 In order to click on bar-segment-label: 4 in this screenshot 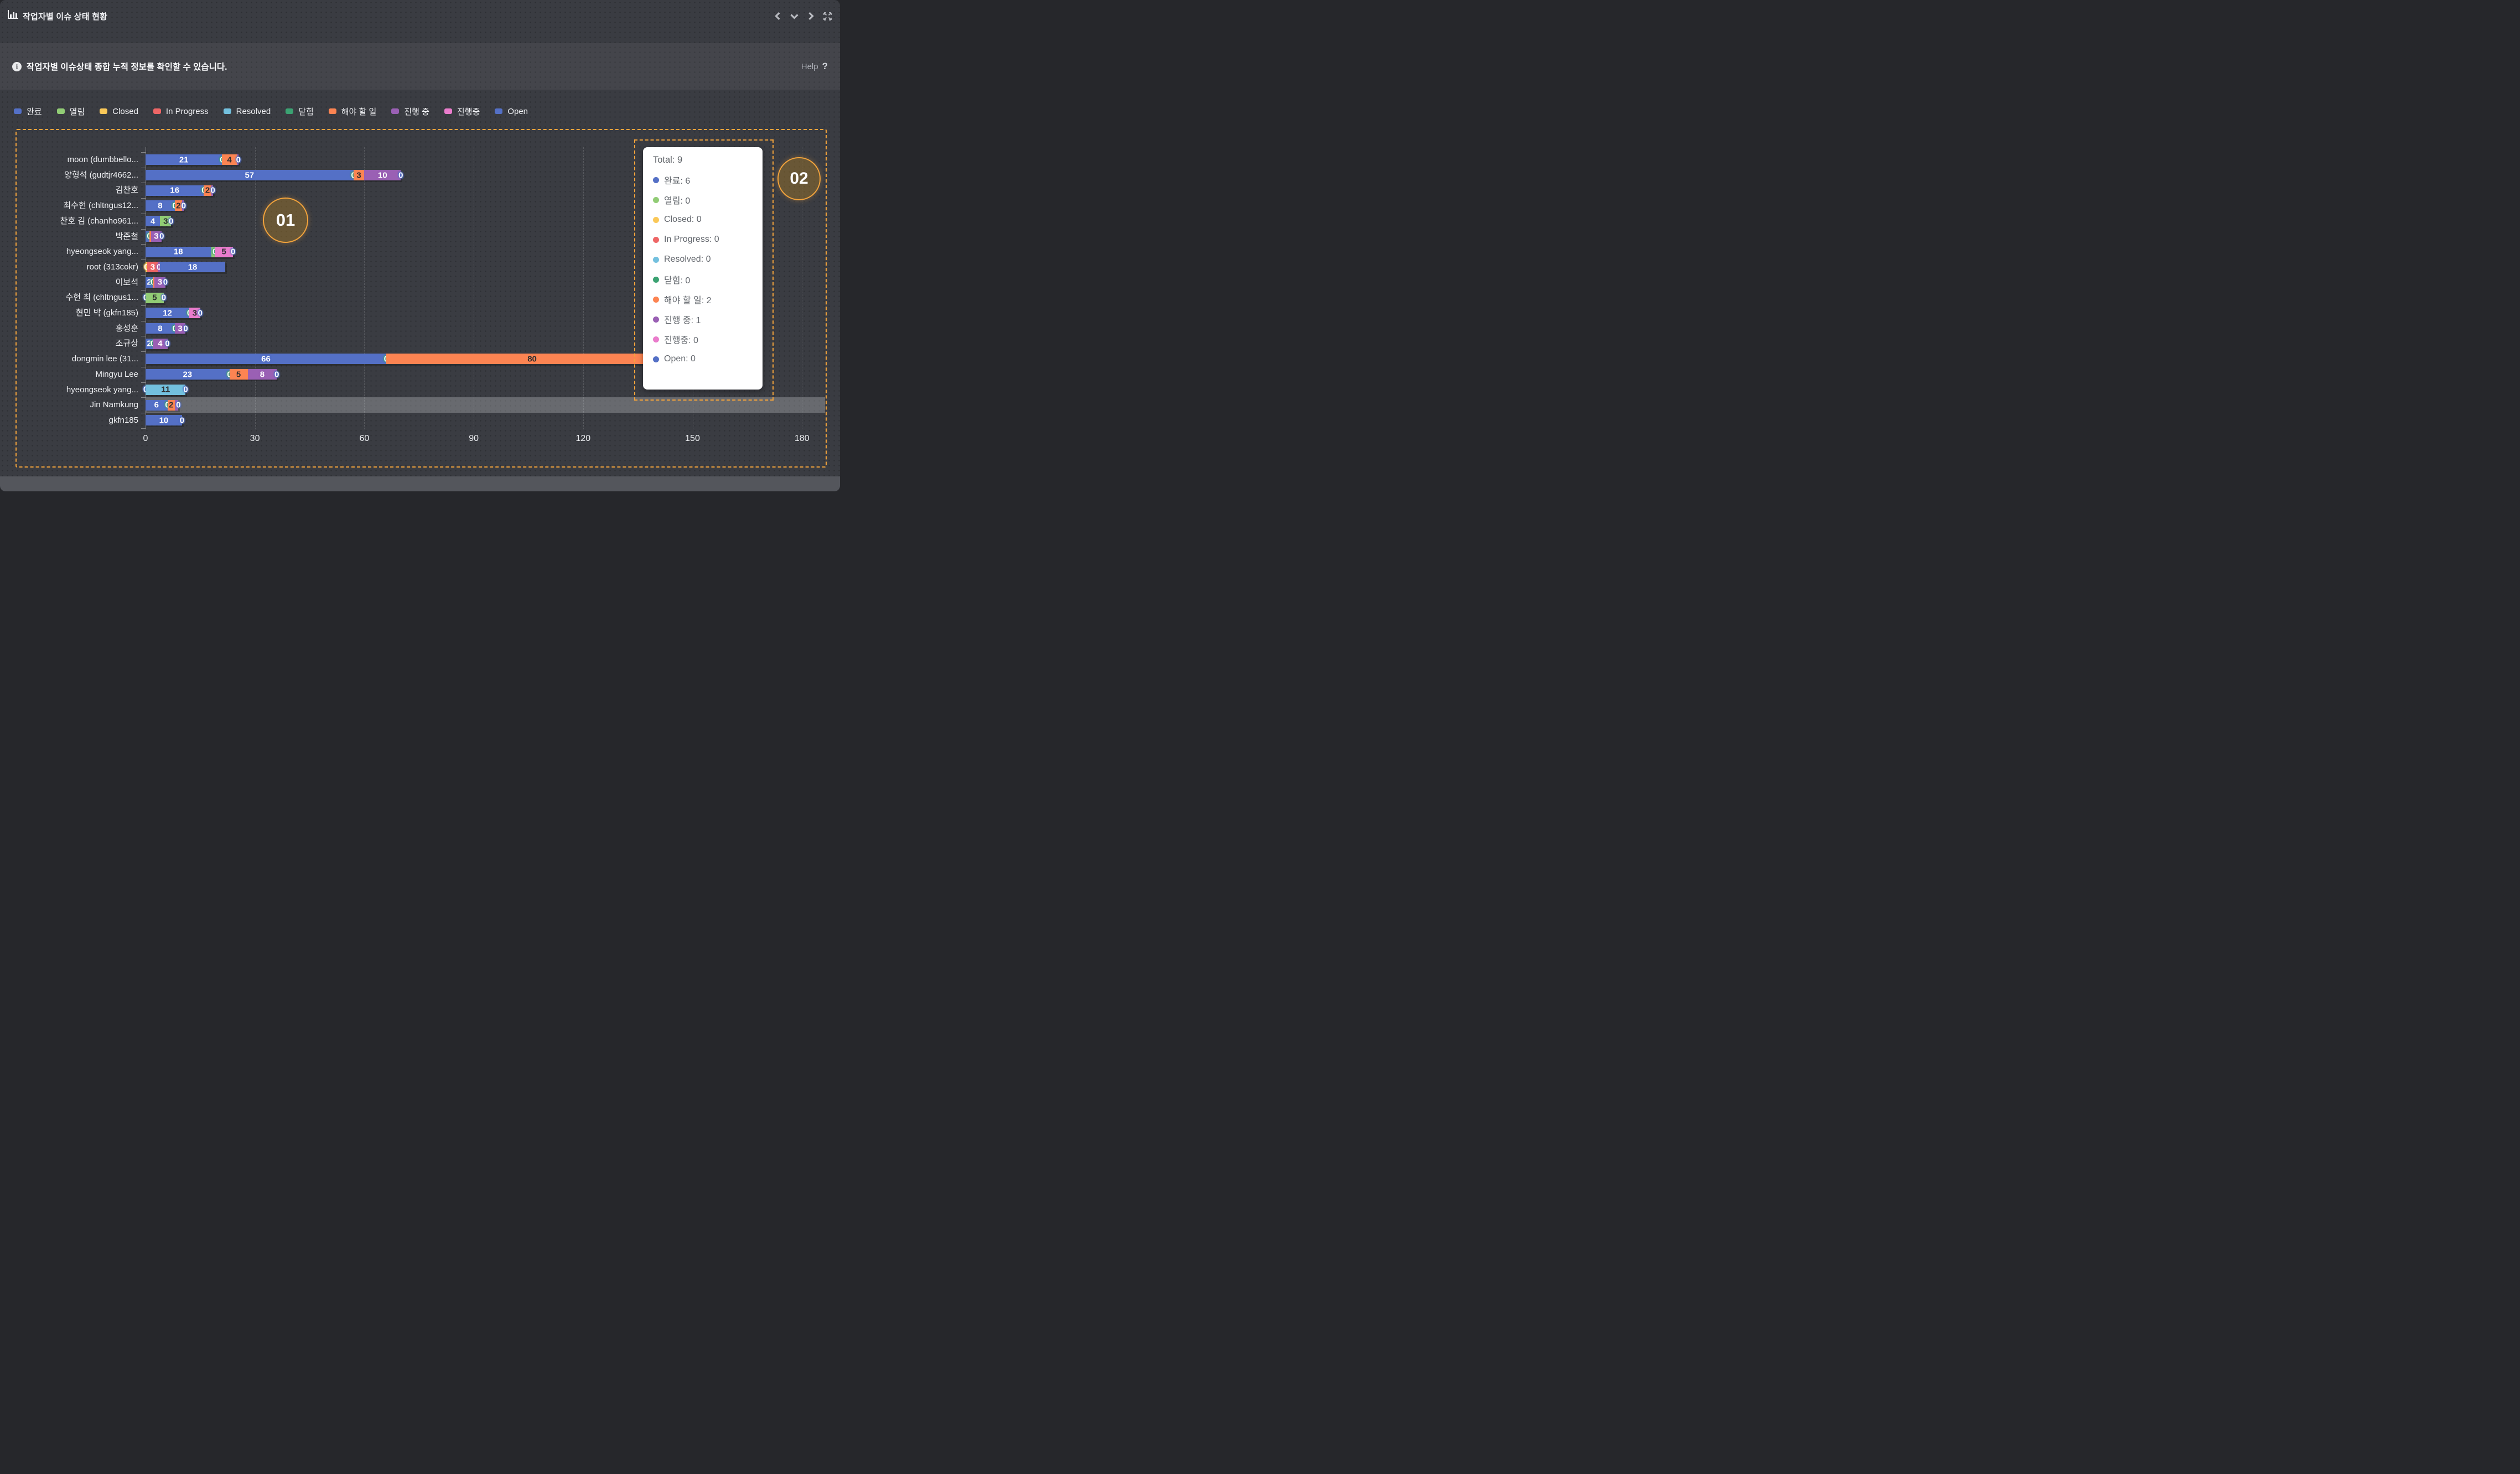, I will do `click(153, 221)`.